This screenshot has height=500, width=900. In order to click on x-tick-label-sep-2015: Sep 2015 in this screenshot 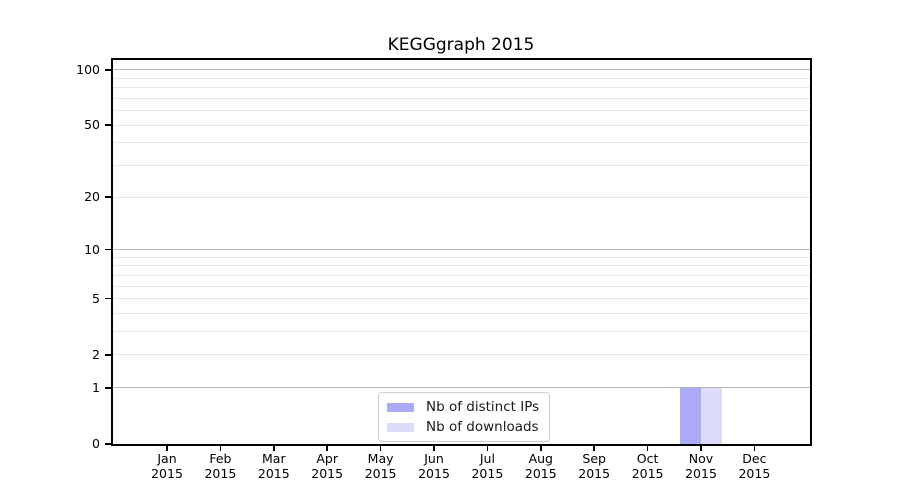, I will do `click(594, 466)`.